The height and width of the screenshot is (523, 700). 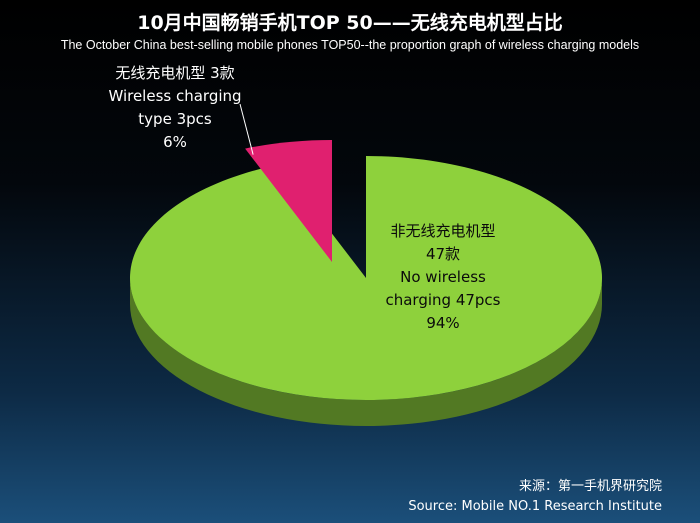 What do you see at coordinates (246, 129) in the screenshot?
I see `leader-line-wireless` at bounding box center [246, 129].